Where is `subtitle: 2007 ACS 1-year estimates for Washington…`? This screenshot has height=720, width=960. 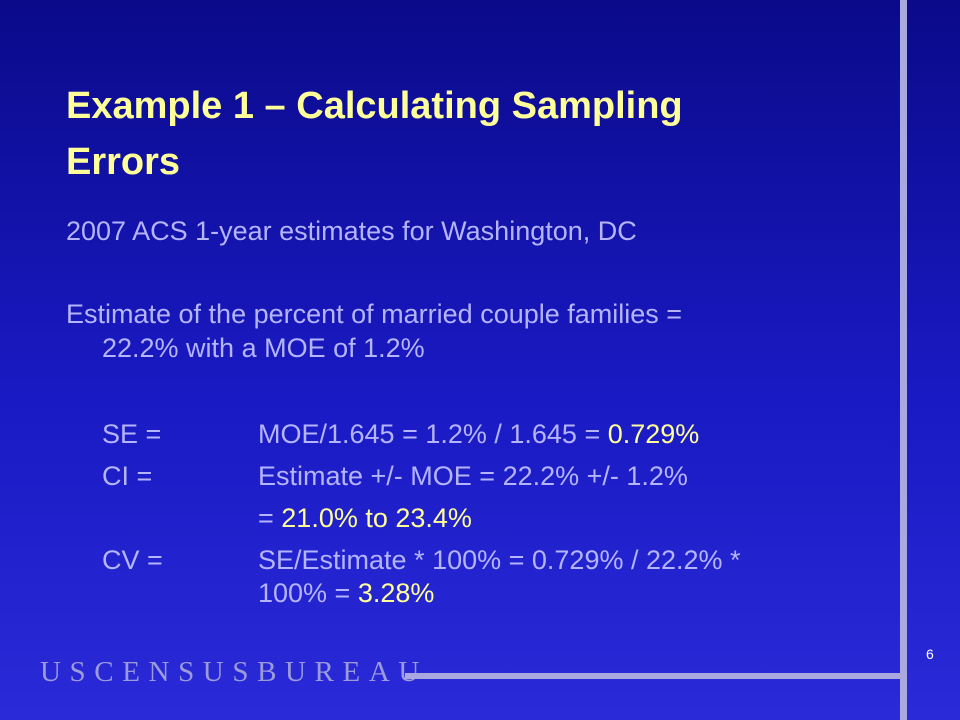
subtitle: 2007 ACS 1-year estimates for Washington… is located at coordinates (351, 231).